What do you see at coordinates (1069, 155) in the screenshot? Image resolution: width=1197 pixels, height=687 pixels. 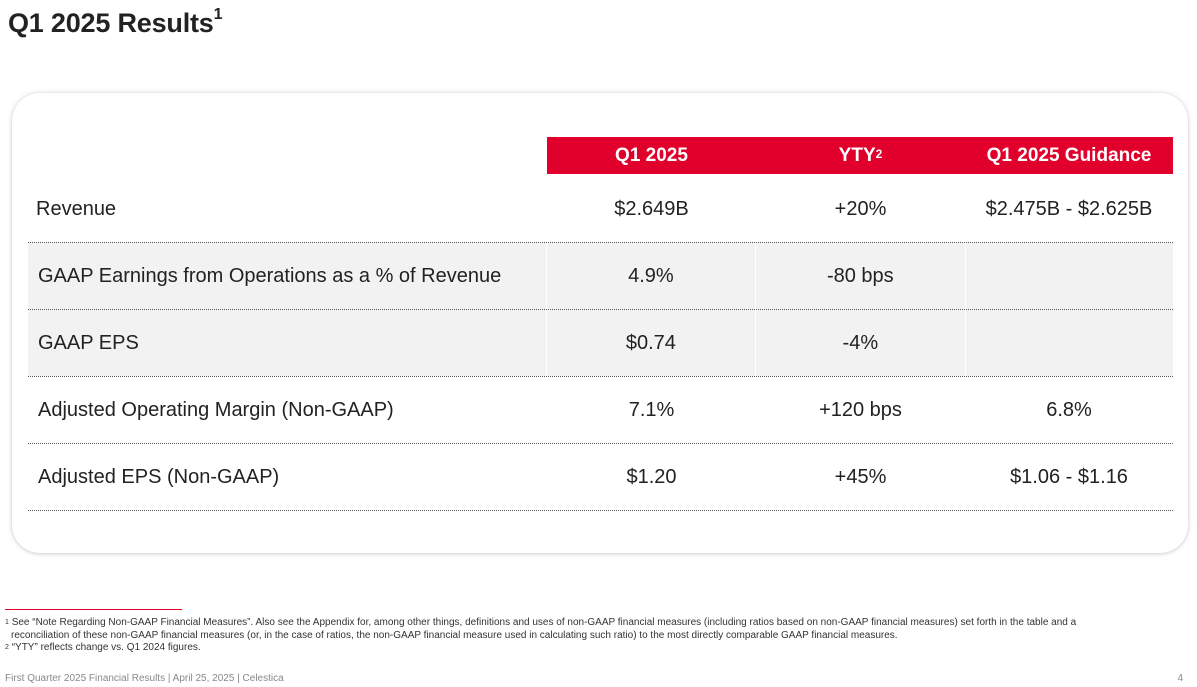 I see `header-guidance: Q1 2025 Guidance` at bounding box center [1069, 155].